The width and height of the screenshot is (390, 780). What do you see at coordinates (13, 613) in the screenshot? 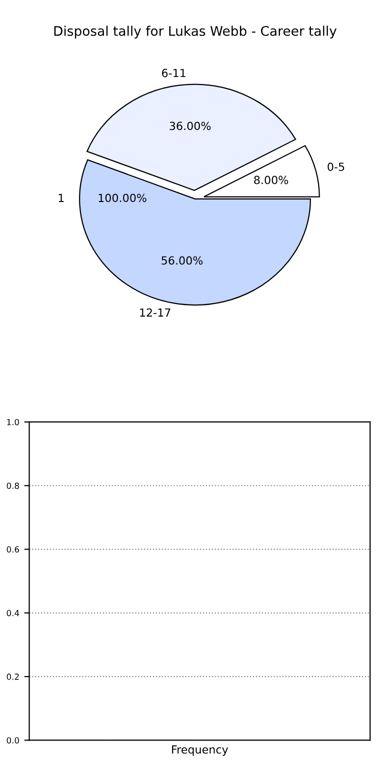
I see `y-tick-label: 0.4` at bounding box center [13, 613].